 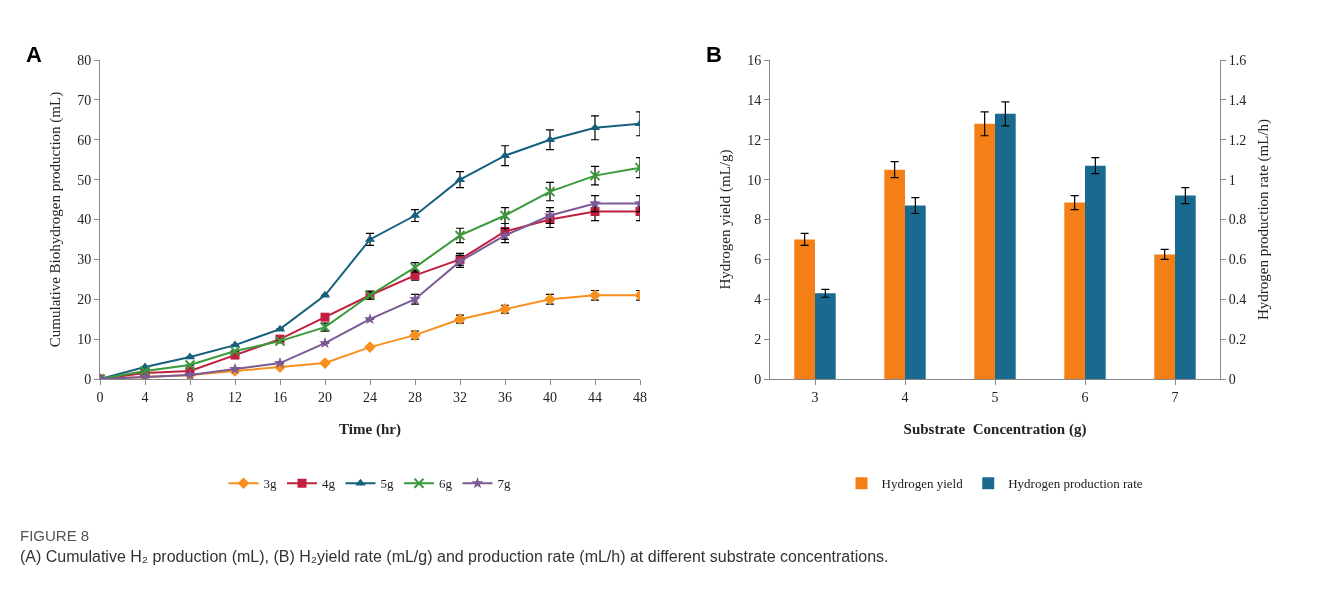 I want to click on x-tick-label: 0, so click(x=100, y=397).